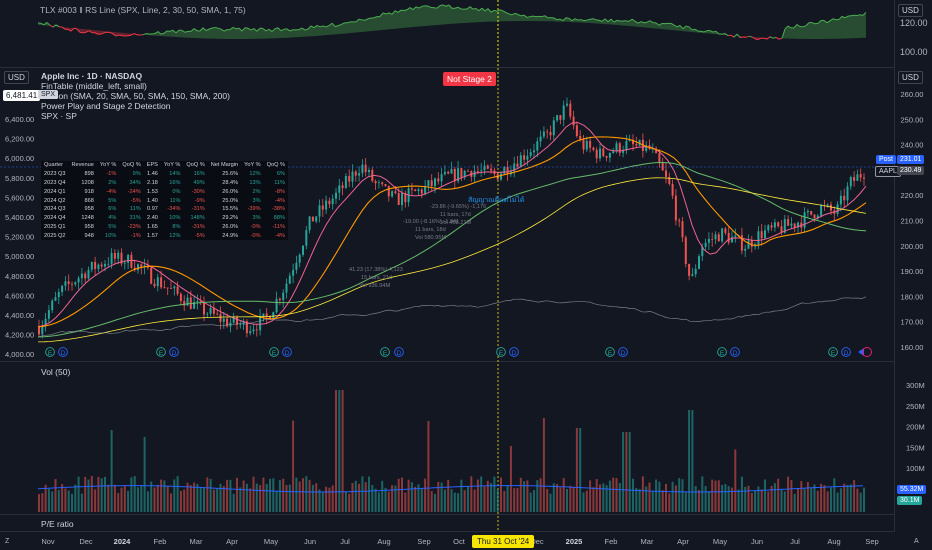 The image size is (932, 550). What do you see at coordinates (230, 200) in the screenshot?
I see `fin-table-cell: 25.0%` at bounding box center [230, 200].